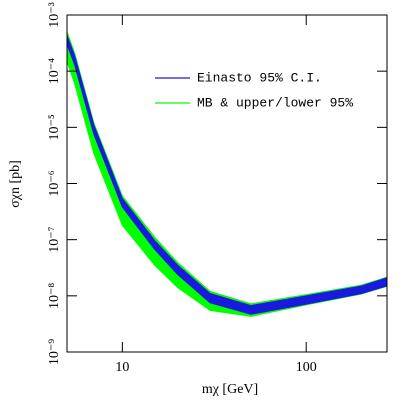 The height and width of the screenshot is (409, 409). I want to click on y-tick-label: 10⁻⁵, so click(54, 127).